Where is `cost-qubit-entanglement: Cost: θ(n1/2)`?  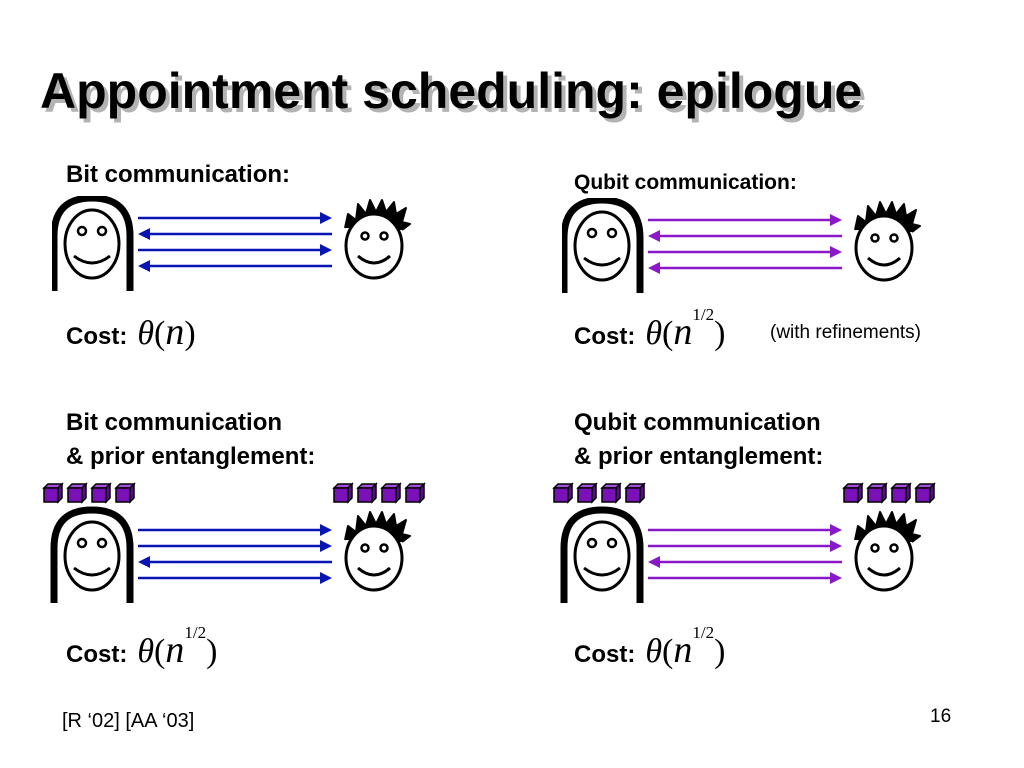
cost-qubit-entanglement: Cost: θ(n1/2) is located at coordinates (650, 648).